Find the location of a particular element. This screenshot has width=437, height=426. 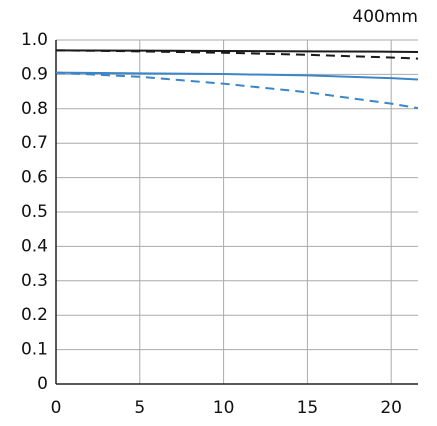

y-tick-label: 0 is located at coordinates (42, 384).